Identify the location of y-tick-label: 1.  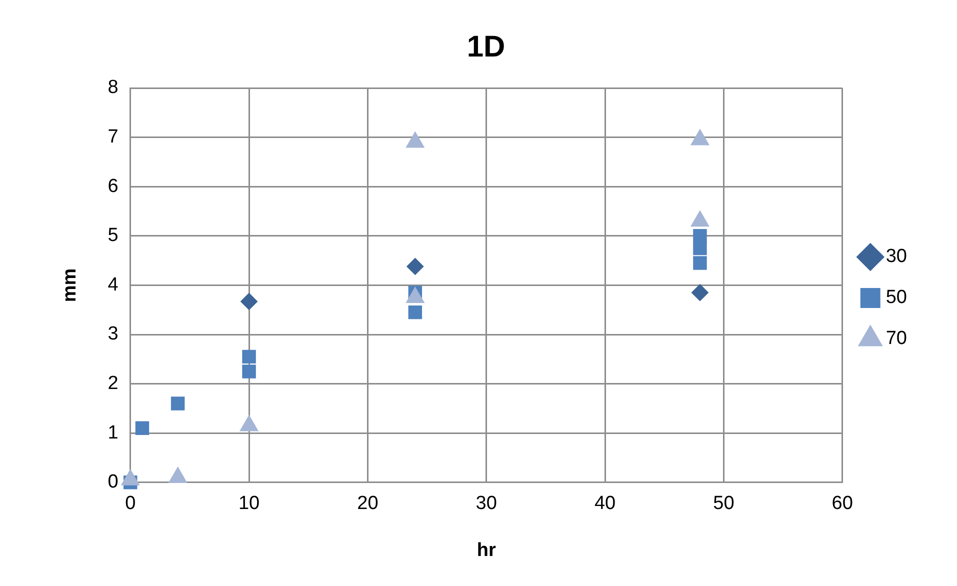
(113, 433).